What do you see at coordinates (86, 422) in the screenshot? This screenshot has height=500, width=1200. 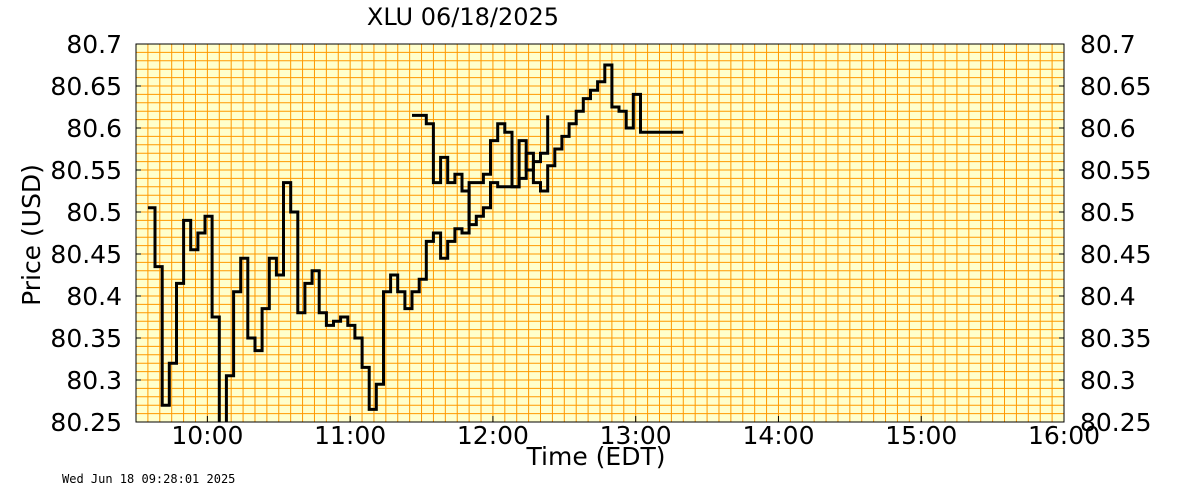 I see `y-tick-label-left: 80.25` at bounding box center [86, 422].